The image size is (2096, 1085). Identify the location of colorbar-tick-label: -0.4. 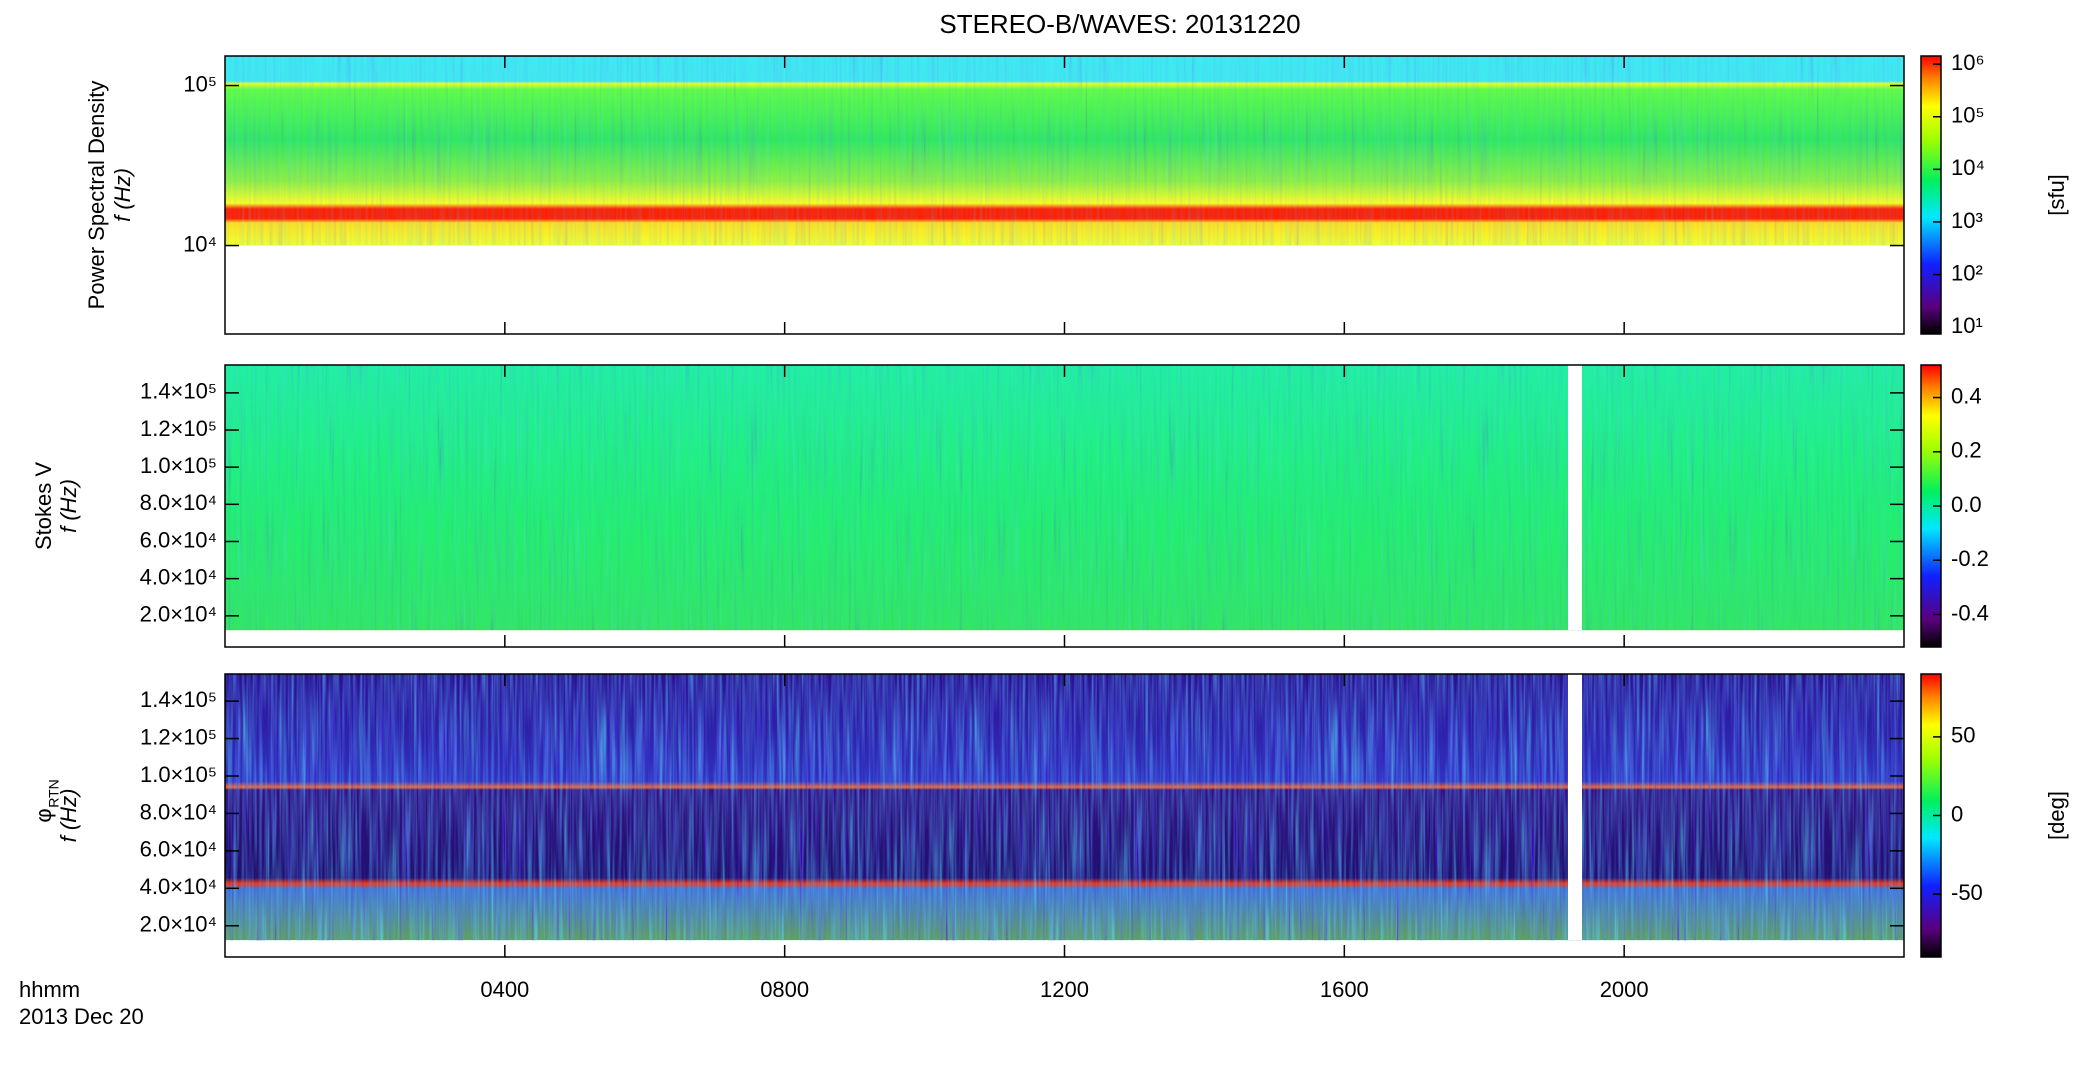
(1970, 612).